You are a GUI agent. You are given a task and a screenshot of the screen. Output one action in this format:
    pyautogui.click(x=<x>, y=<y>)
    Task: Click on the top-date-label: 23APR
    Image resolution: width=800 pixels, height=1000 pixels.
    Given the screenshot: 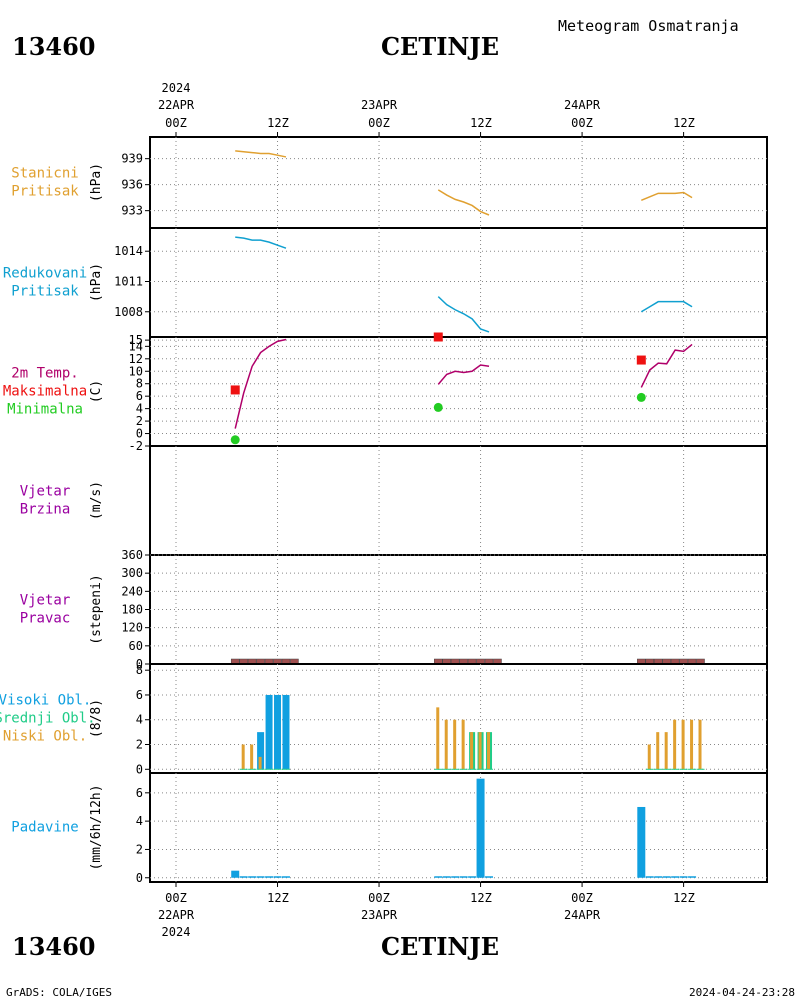 What is the action you would take?
    pyautogui.click(x=379, y=105)
    